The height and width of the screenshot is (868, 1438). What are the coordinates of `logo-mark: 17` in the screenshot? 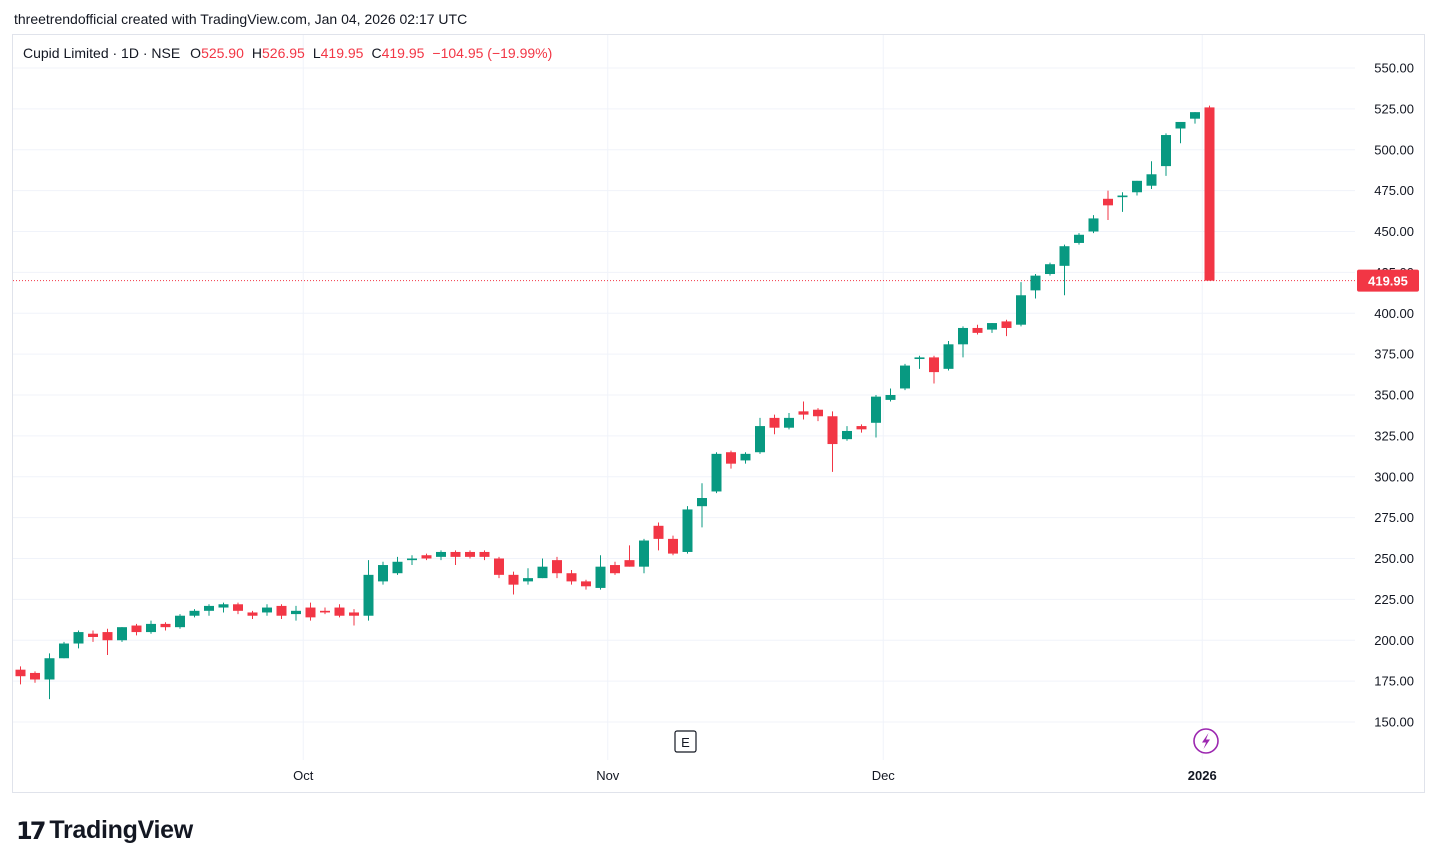 It's located at (31, 830).